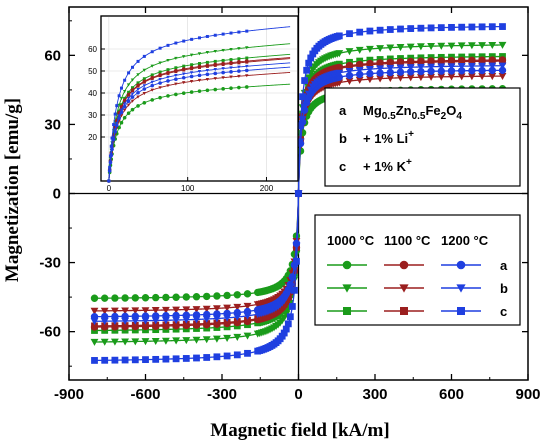 The height and width of the screenshot is (447, 550). Describe the element at coordinates (459, 116) in the screenshot. I see `legend-label-part: 4` at that location.